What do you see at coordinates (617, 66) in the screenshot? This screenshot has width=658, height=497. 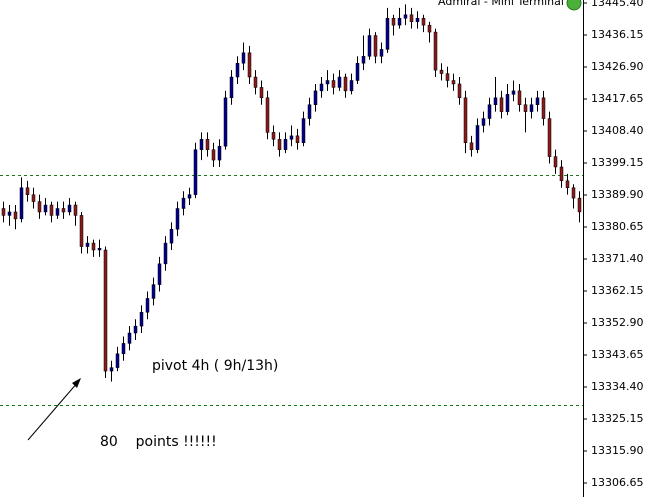 I see `y-tick-label: 13426.90` at bounding box center [617, 66].